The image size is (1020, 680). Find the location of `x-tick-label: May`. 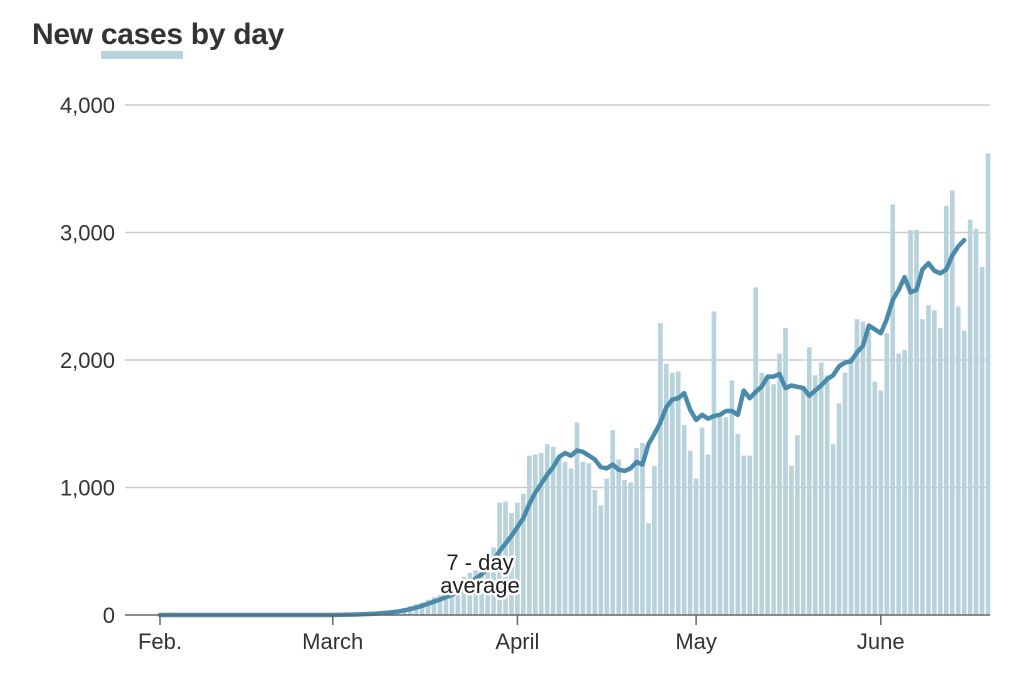

x-tick-label: May is located at coordinates (696, 641).